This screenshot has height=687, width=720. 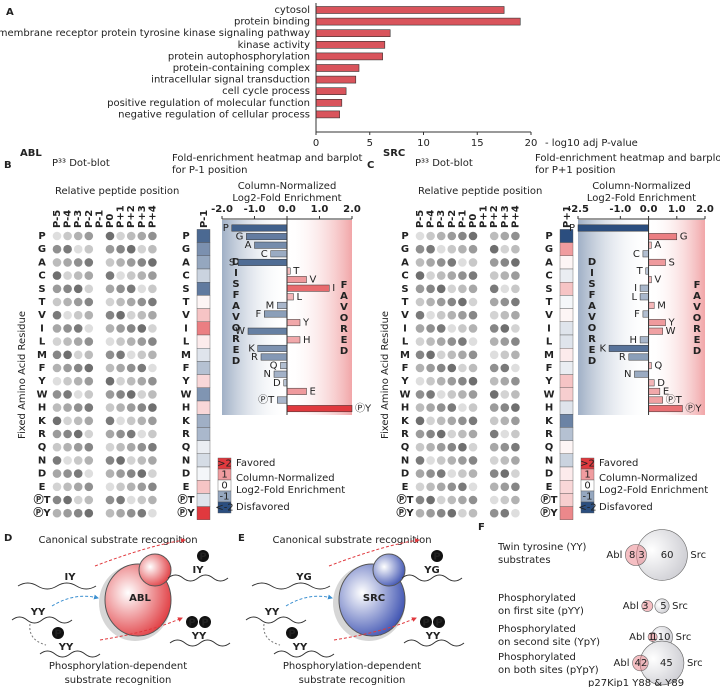 I want to click on row-label: D, so click(x=405, y=474).